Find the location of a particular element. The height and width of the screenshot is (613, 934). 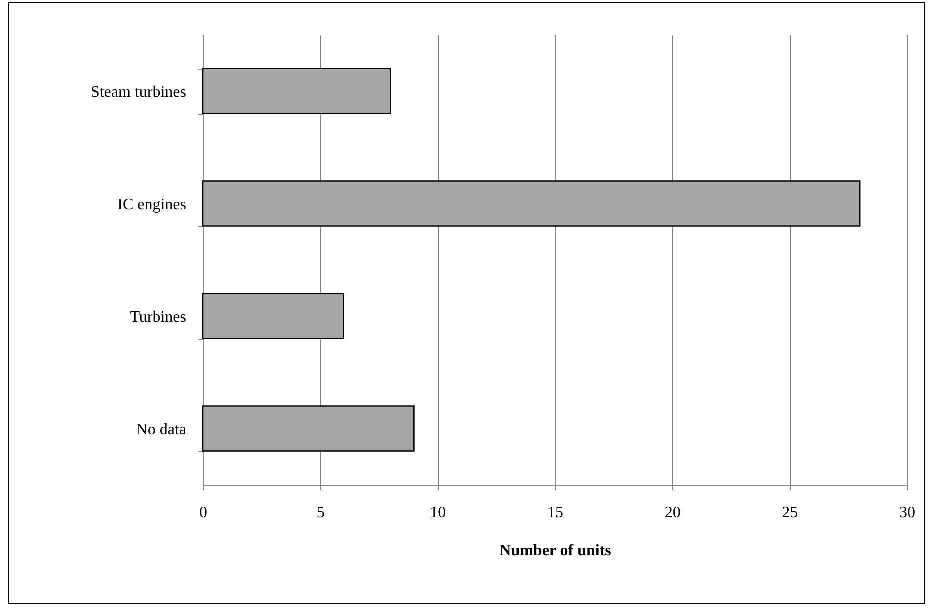

x-axis-title: Number of units is located at coordinates (556, 551).